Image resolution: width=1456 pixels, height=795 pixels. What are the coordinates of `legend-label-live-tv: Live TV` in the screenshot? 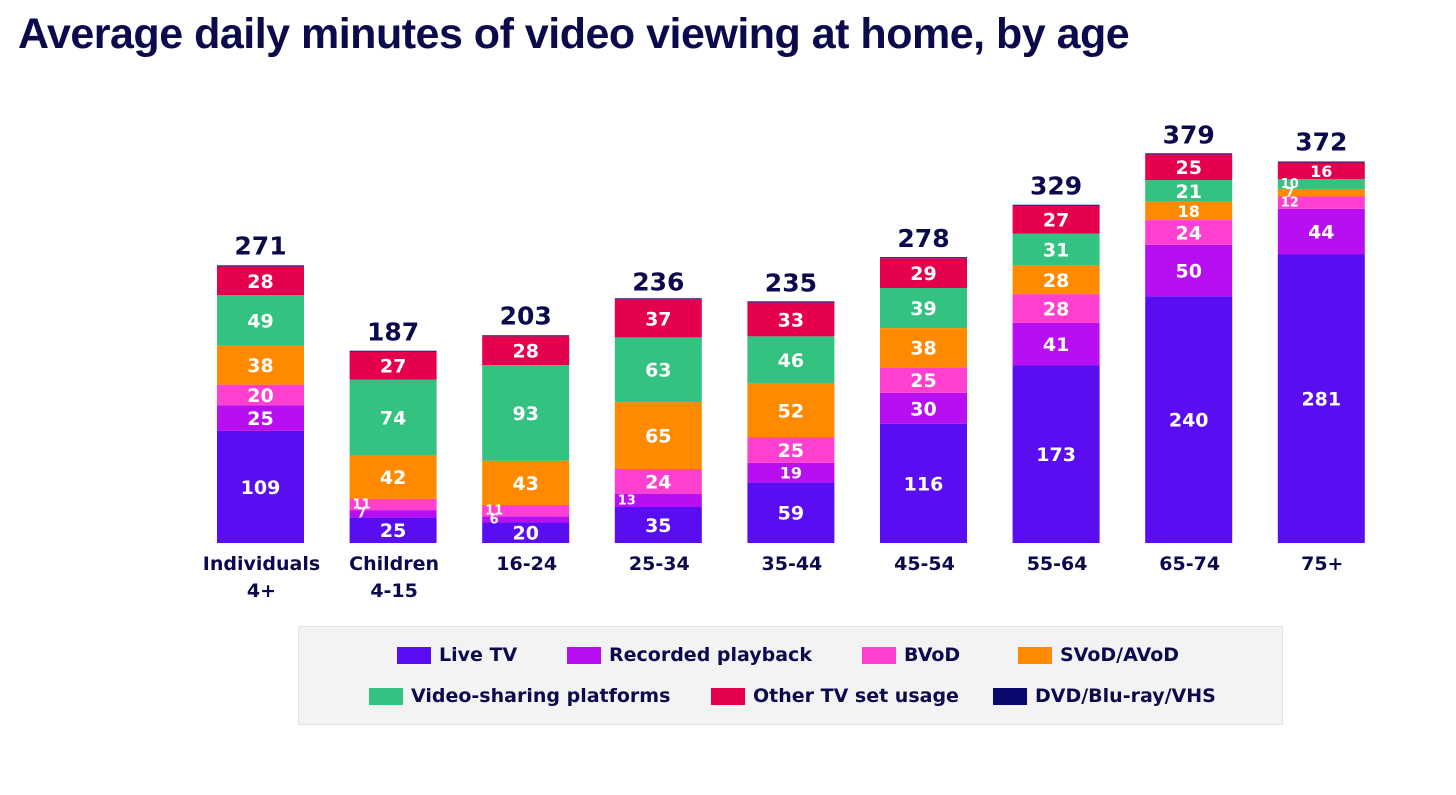 It's located at (478, 655).